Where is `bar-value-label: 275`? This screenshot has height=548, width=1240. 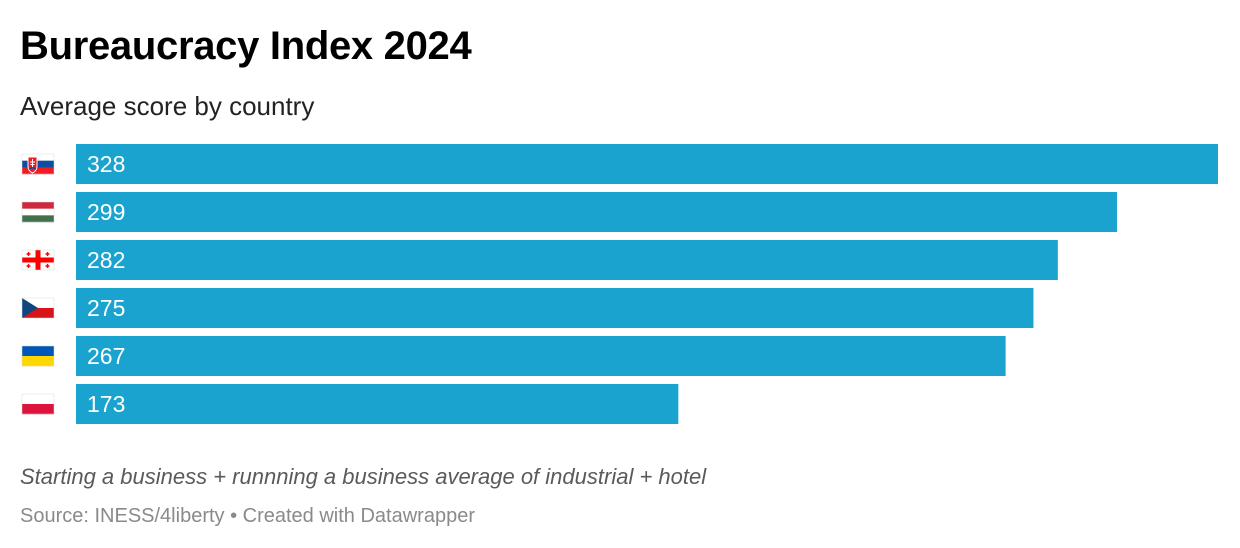
bar-value-label: 275 is located at coordinates (106, 308).